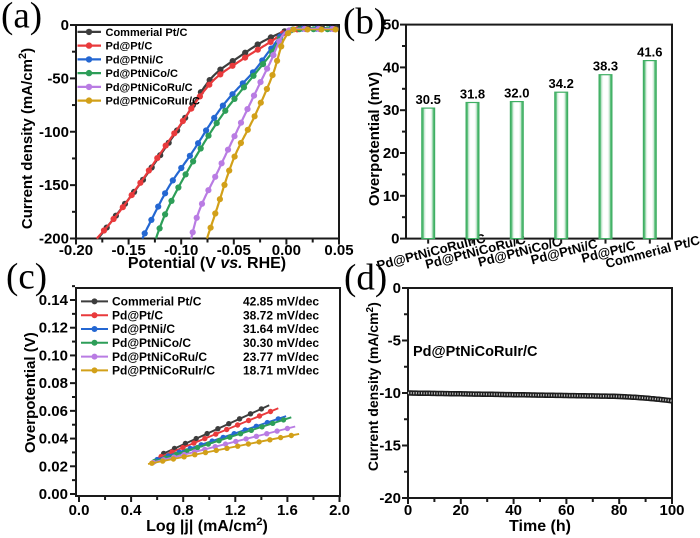  I want to click on svg-text: -20, so click(390, 498).